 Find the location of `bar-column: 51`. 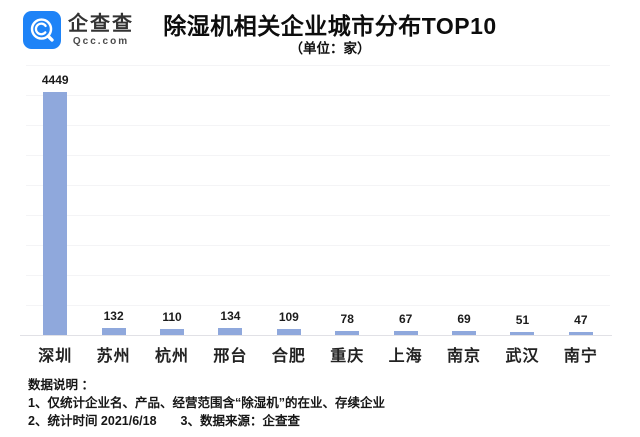

bar-column: 51 is located at coordinates (522, 197).